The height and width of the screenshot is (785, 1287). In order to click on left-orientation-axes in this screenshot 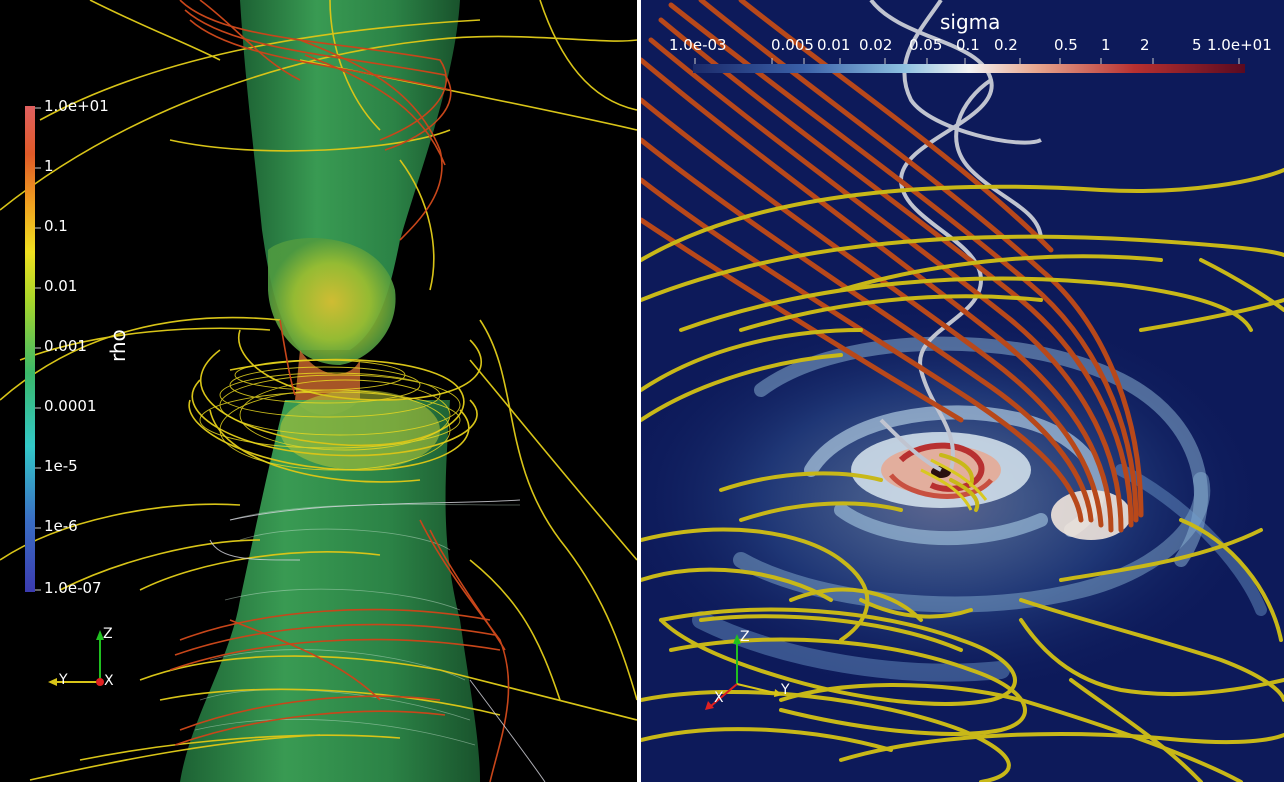, I will do `click(76, 658)`.